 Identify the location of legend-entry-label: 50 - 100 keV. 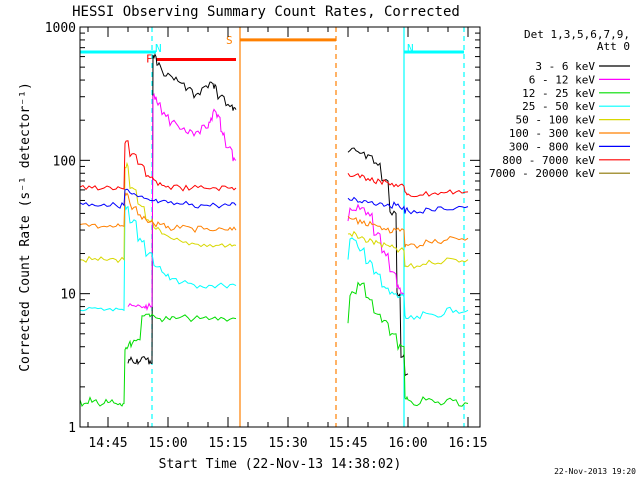
(556, 120).